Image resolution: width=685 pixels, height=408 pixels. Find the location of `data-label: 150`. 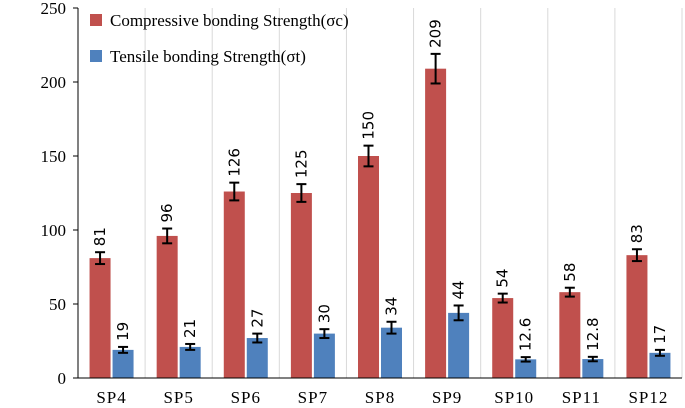

data-label: 150 is located at coordinates (369, 125).